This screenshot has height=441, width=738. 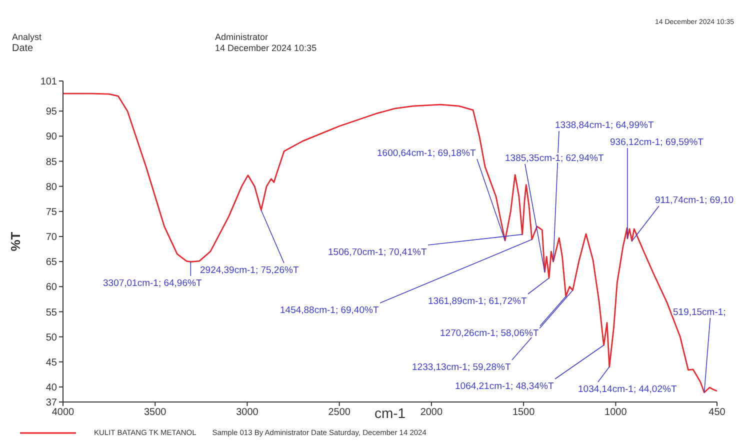 I want to click on x-tick-label: 3000, so click(x=247, y=412).